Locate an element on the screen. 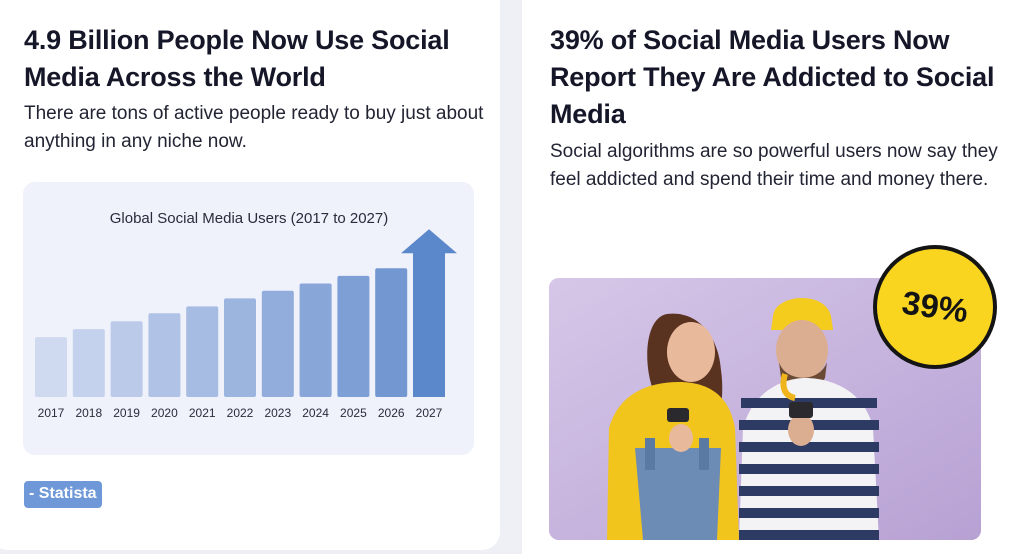 This screenshot has height=554, width=1024. chart-bar-2017 is located at coordinates (51, 367).